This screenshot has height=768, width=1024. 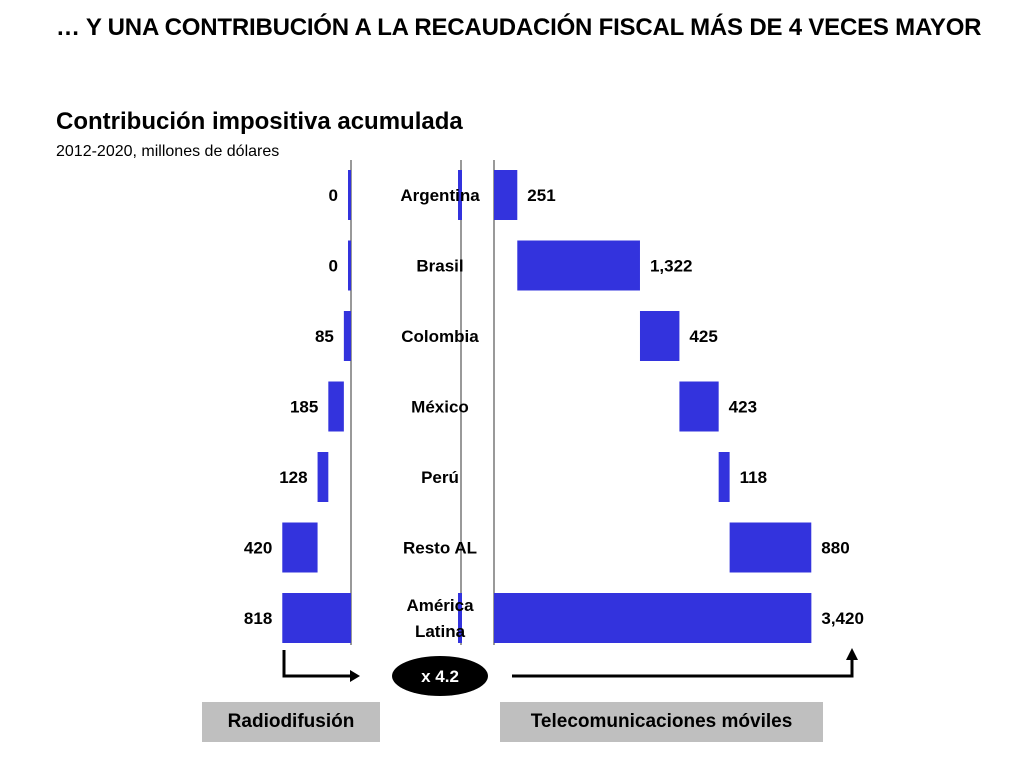 What do you see at coordinates (541, 195) in the screenshot?
I see `mobile-value-label: 251` at bounding box center [541, 195].